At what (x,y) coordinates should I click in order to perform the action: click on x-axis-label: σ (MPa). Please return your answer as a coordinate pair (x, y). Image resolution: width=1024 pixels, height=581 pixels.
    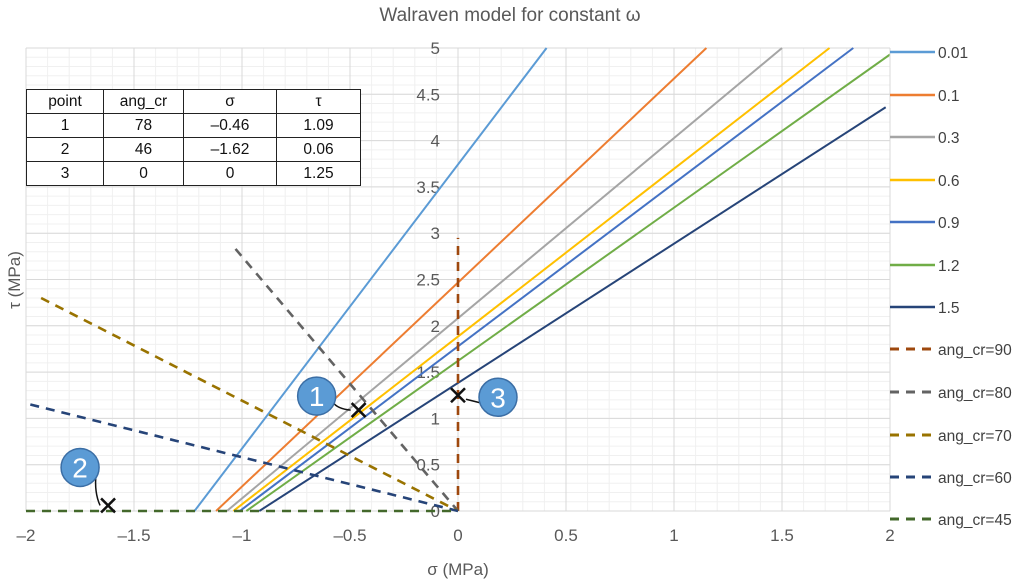
    Looking at the image, I should click on (458, 569).